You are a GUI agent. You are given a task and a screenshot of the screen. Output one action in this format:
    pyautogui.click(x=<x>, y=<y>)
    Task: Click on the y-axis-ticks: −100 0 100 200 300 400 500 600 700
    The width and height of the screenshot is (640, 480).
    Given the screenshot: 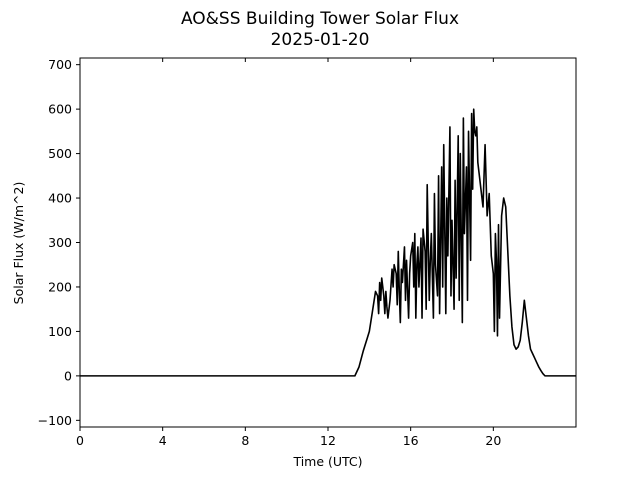 What is the action you would take?
    pyautogui.click(x=59, y=242)
    